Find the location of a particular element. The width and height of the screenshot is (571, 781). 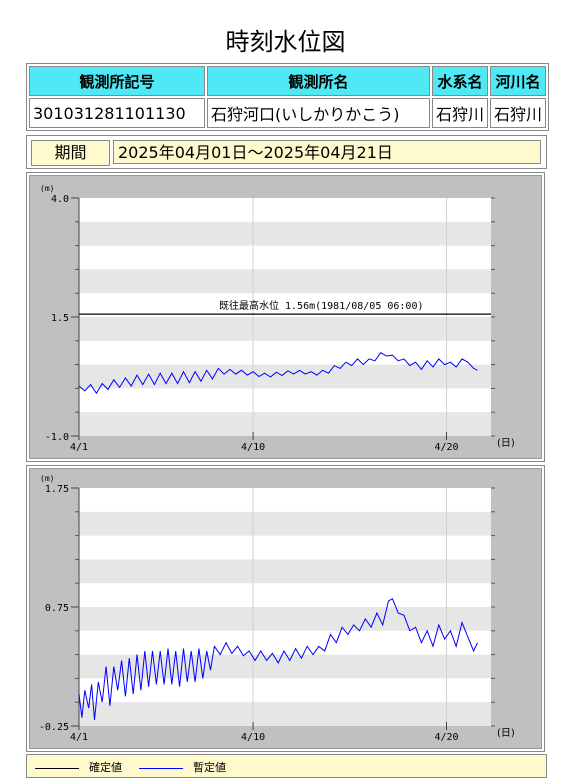

y-tick-label: 1.5 is located at coordinates (60, 318).